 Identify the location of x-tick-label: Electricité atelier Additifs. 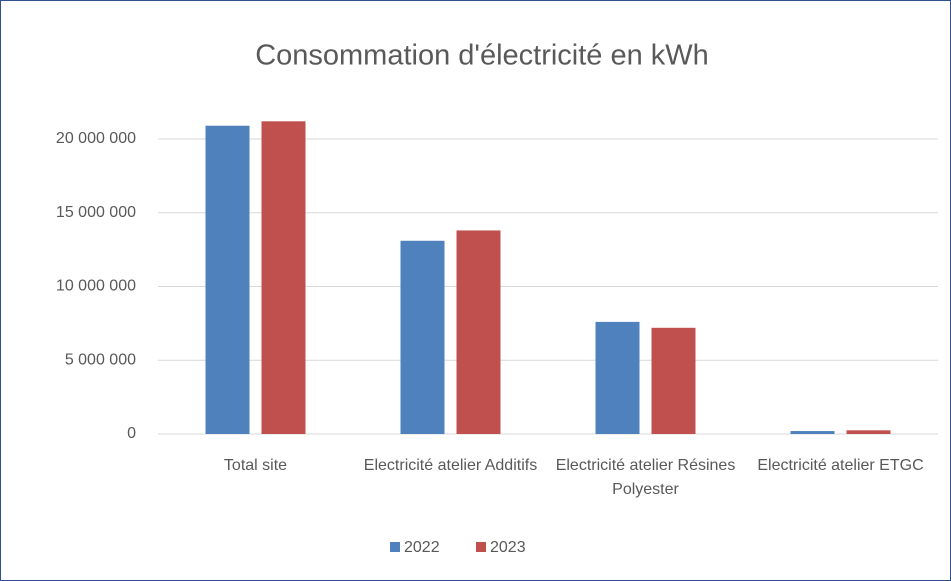
(450, 465).